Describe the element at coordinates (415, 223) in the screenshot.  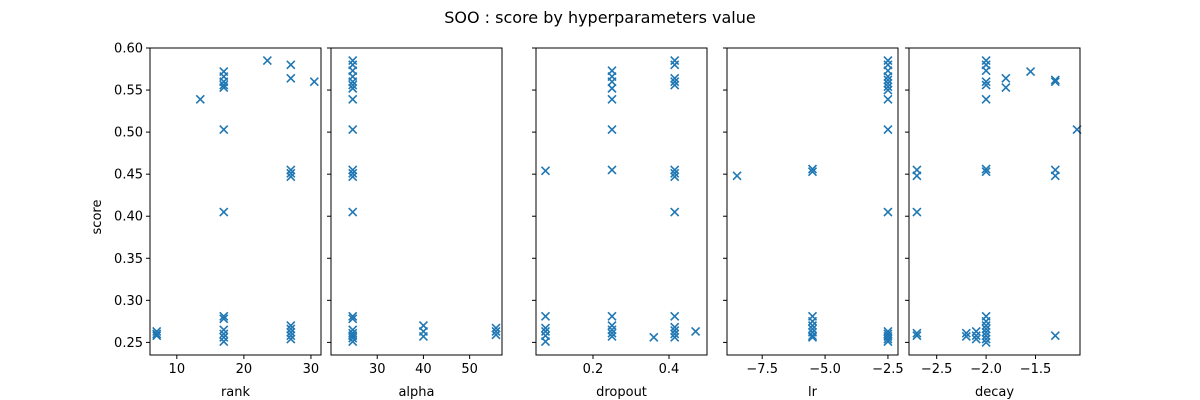
I see `subplot-alpha: 30 40 50 alpha` at that location.